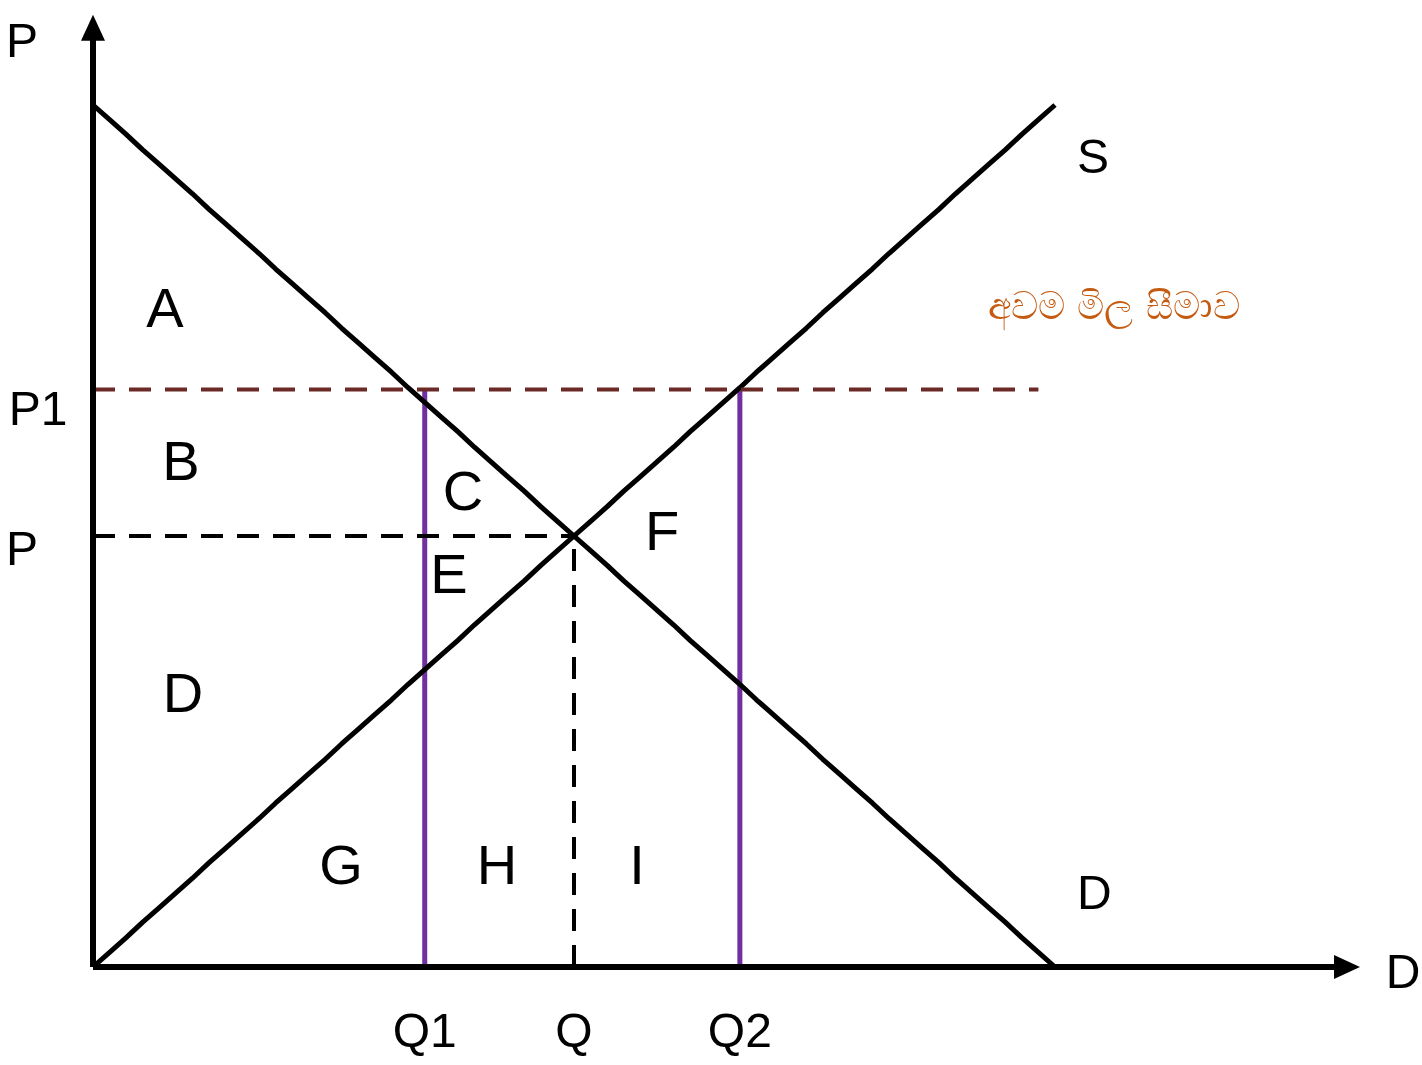 Image resolution: width=1422 pixels, height=1065 pixels. I want to click on series-label: අවම මිල සීමාව, so click(1114, 308).